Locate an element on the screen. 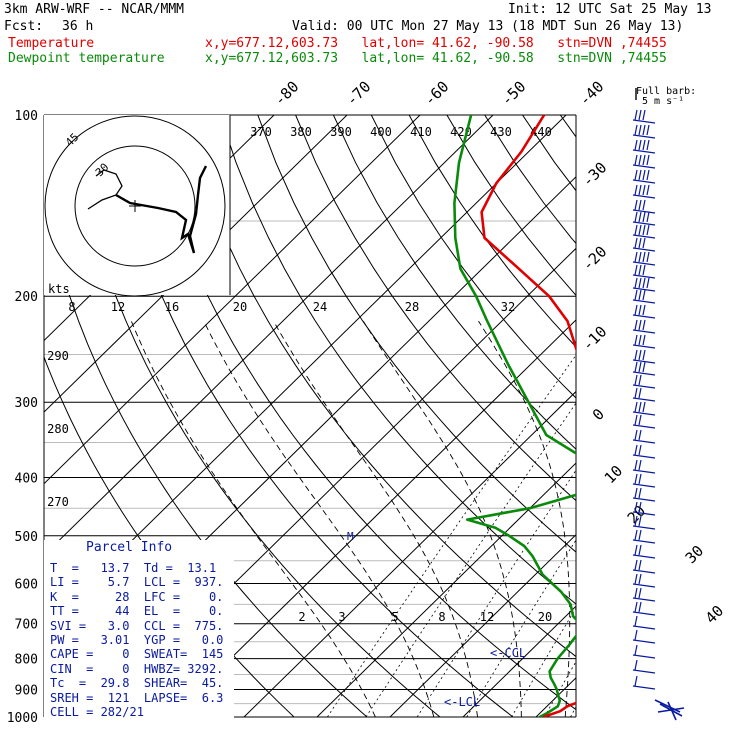  barb-legend-title: Full barb: is located at coordinates (666, 91).